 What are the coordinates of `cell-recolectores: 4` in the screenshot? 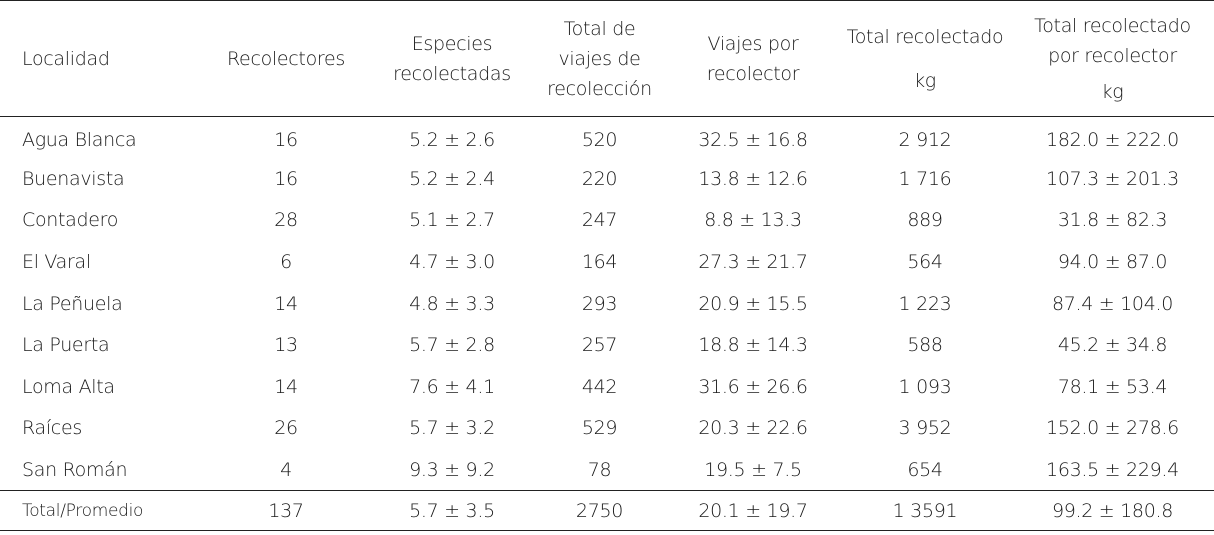 It's located at (286, 469).